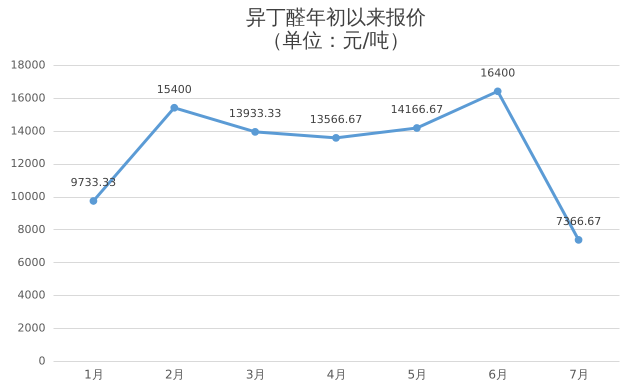 The image size is (639, 388). I want to click on x-tick-label: 5月, so click(418, 375).